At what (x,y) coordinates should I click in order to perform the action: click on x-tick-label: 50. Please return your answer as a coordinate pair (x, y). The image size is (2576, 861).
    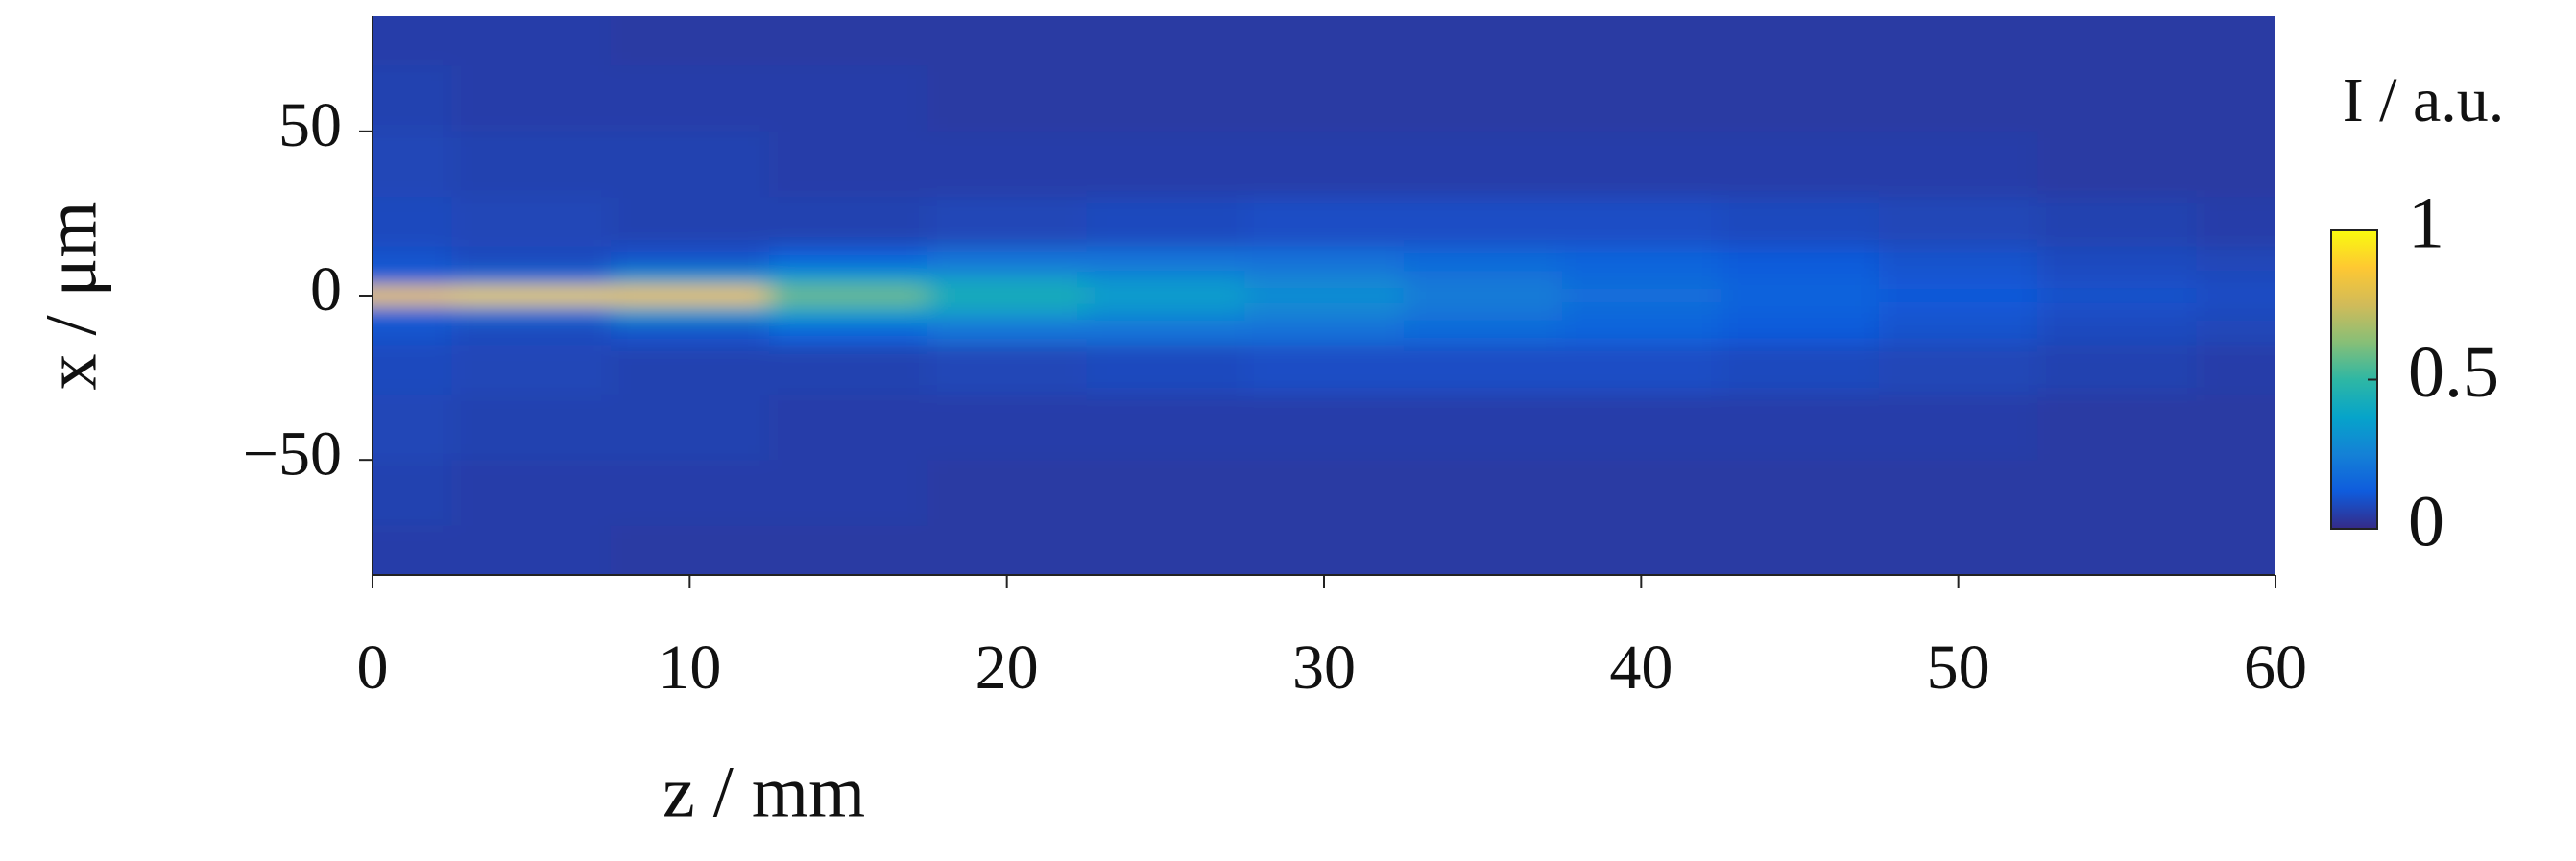
    Looking at the image, I should click on (1958, 668).